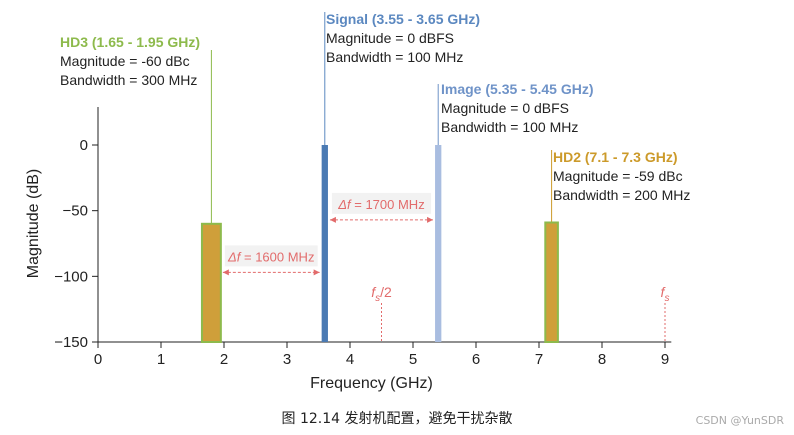 The image size is (794, 435). What do you see at coordinates (84, 145) in the screenshot?
I see `y-tick-label: 0` at bounding box center [84, 145].